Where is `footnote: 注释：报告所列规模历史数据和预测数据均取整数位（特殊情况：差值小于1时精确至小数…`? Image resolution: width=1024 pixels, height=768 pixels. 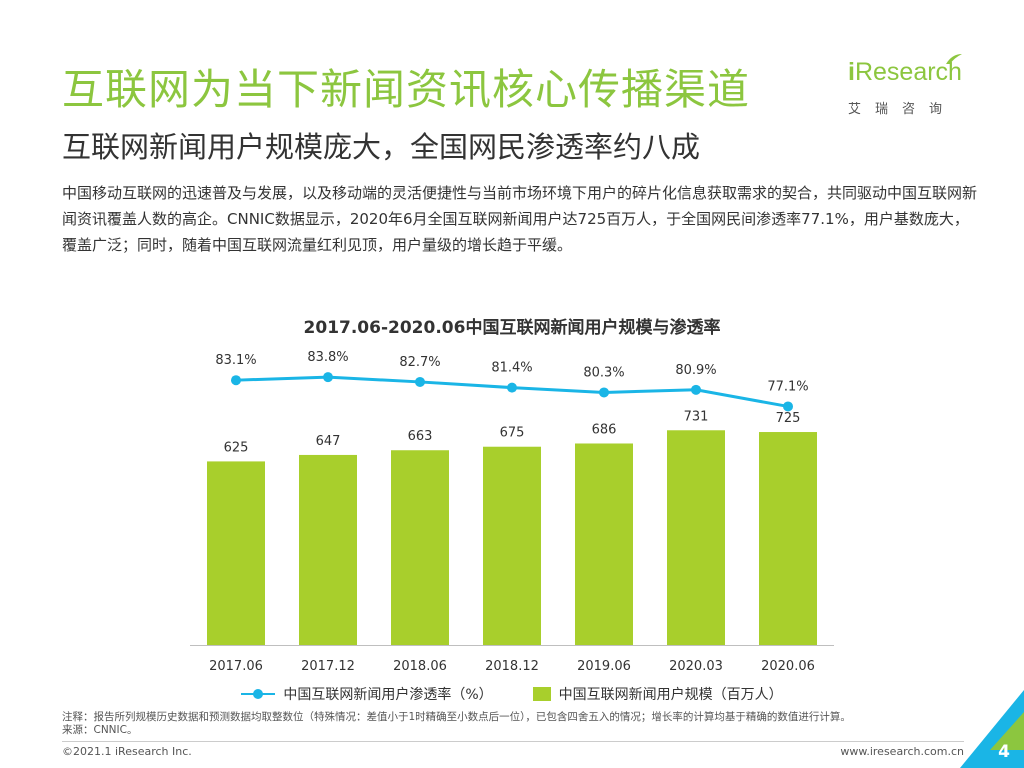
footnote: 注释：报告所列规模历史数据和预测数据均取整数位（特殊情况：差值小于1时精确至小数… is located at coordinates (456, 724).